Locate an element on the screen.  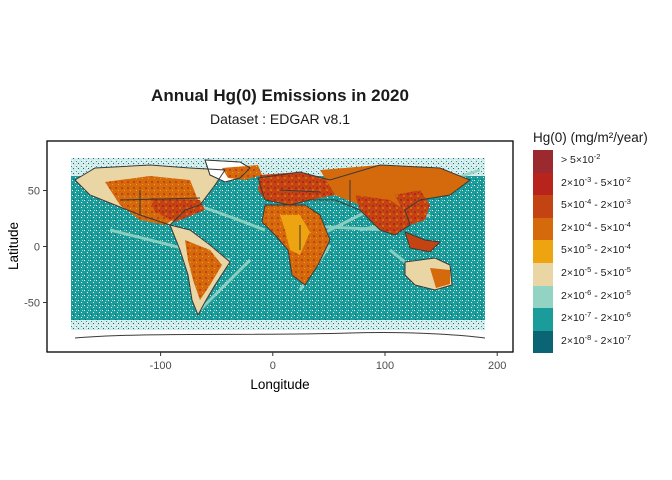
x-axis-label: Longitude is located at coordinates (279, 384).